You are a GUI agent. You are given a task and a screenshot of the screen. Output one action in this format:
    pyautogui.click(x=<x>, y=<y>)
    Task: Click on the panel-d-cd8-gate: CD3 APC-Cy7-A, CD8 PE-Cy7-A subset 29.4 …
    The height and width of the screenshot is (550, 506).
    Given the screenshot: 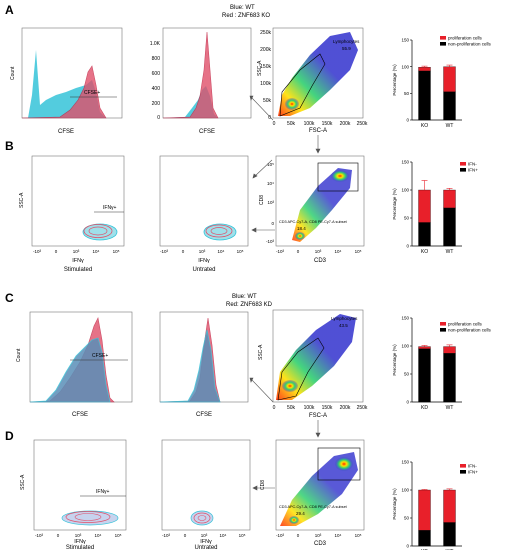 What is the action you would take?
    pyautogui.click(x=312, y=493)
    